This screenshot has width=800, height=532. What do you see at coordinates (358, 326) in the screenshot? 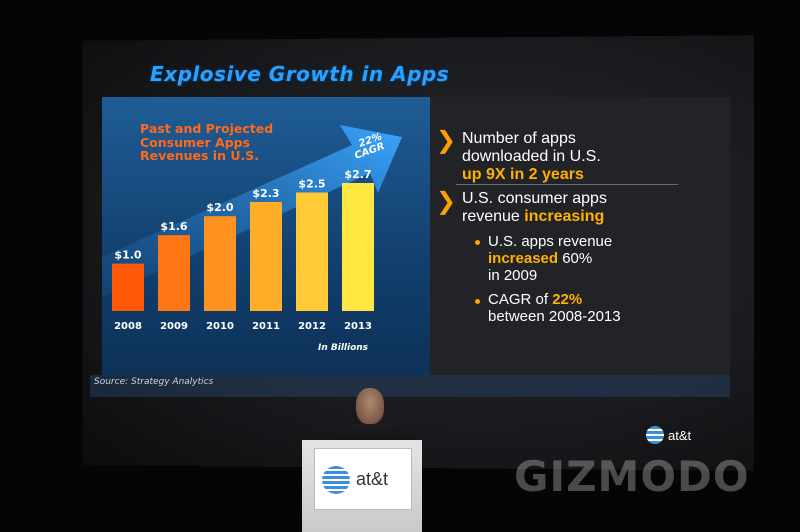
I see `category-label-2013: 2013` at bounding box center [358, 326].